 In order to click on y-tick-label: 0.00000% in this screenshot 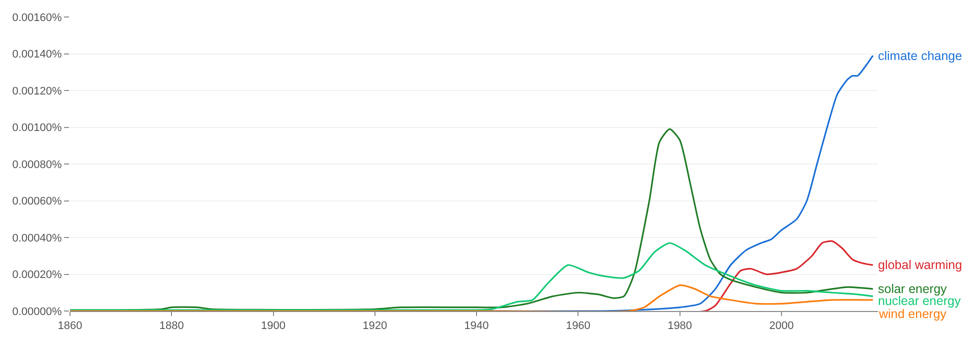, I will do `click(37, 312)`.